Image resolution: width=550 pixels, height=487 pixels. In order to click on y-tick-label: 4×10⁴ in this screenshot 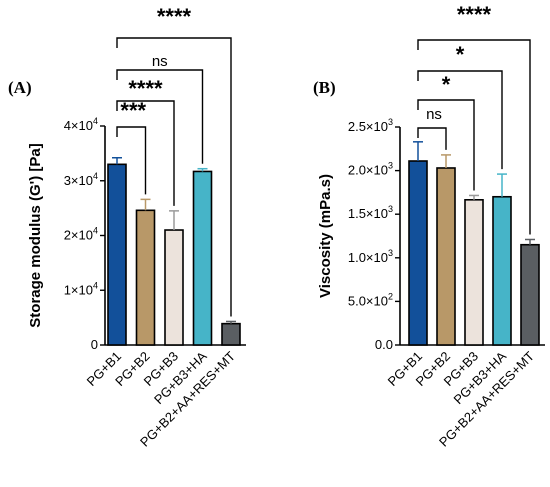, I will do `click(81, 124)`.